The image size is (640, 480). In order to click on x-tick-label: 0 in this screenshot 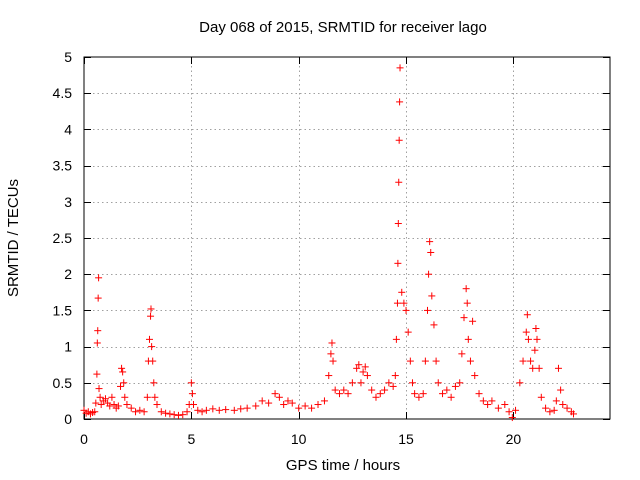, I will do `click(84, 439)`.